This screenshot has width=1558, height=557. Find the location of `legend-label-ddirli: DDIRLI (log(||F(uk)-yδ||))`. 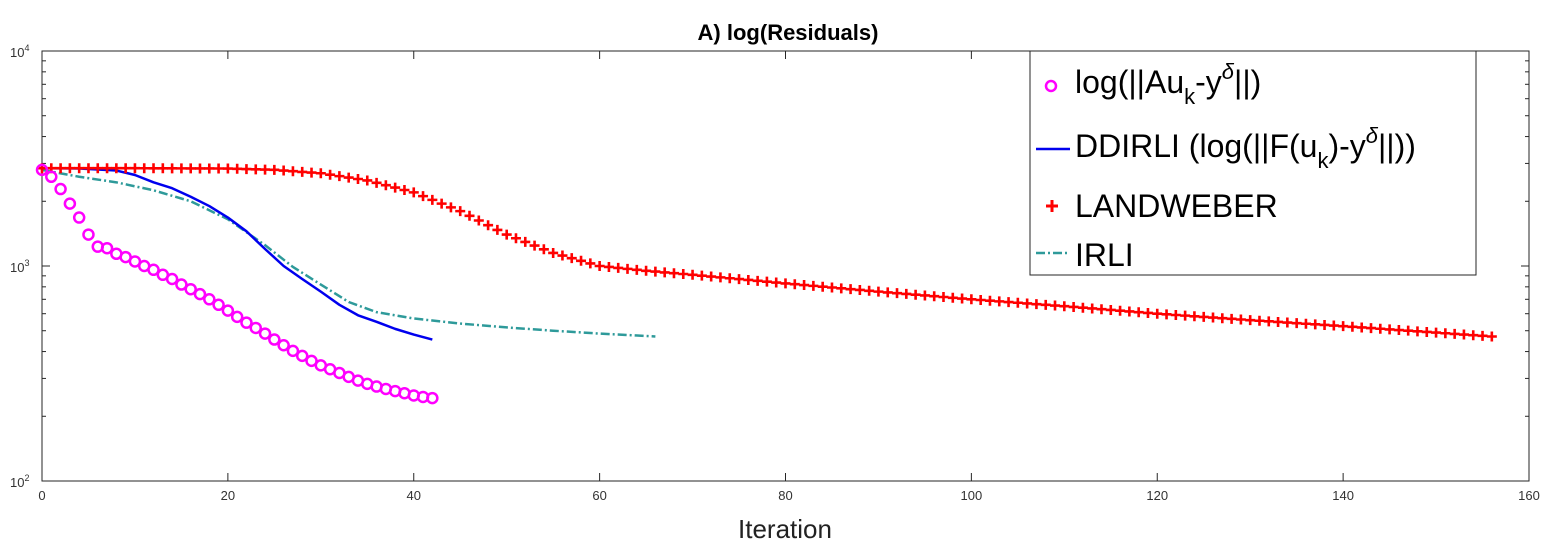

legend-label-ddirli: DDIRLI (log(||F(uk)-yδ||)) is located at coordinates (1245, 148).